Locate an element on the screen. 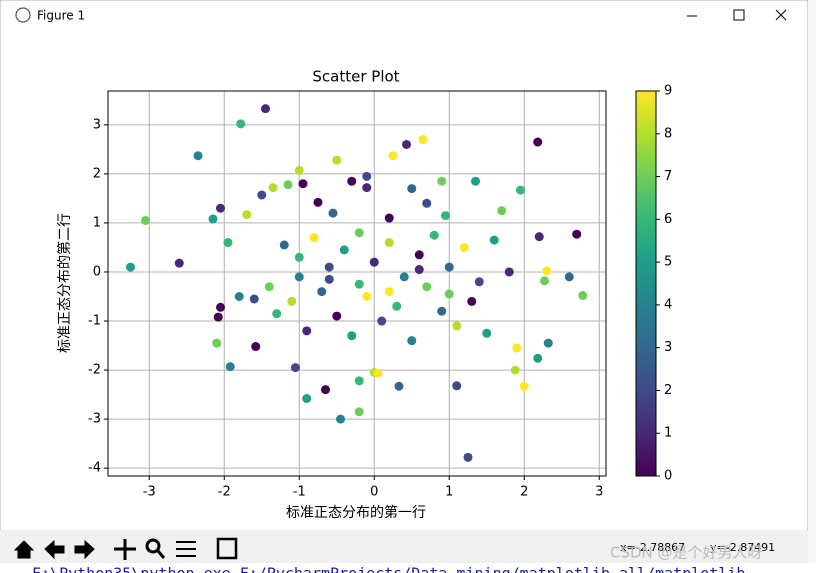 The height and width of the screenshot is (573, 816). colorbar-tick-label: 9 is located at coordinates (668, 91).